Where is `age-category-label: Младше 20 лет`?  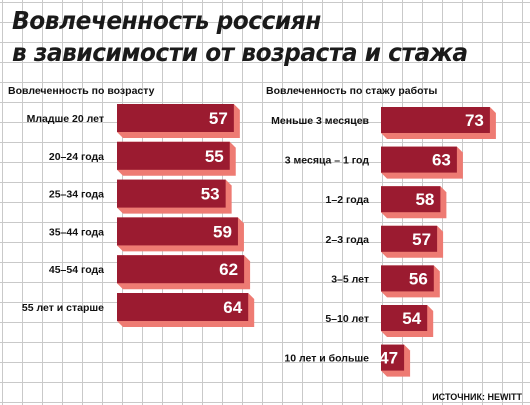
age-category-label: Младше 20 лет is located at coordinates (65, 119).